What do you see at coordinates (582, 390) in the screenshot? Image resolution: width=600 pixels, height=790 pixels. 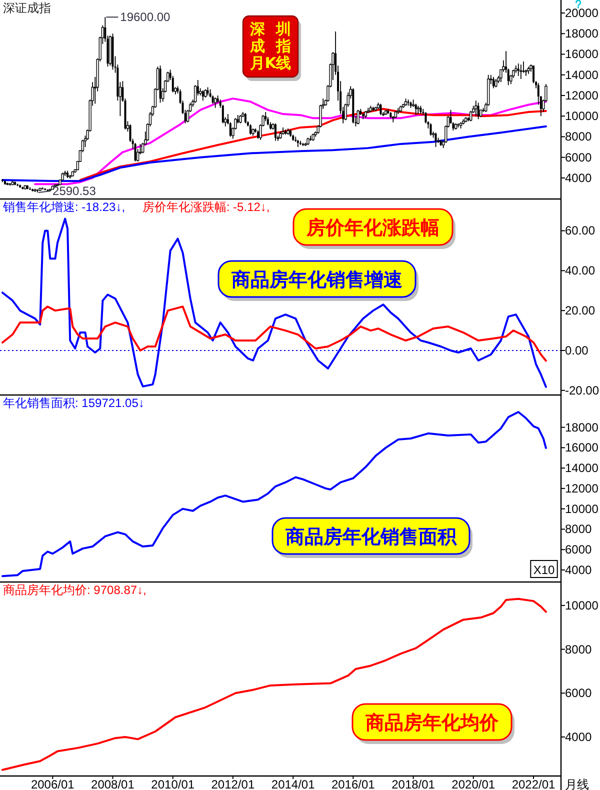 I see `y-tick-label: -20.00` at bounding box center [582, 390].